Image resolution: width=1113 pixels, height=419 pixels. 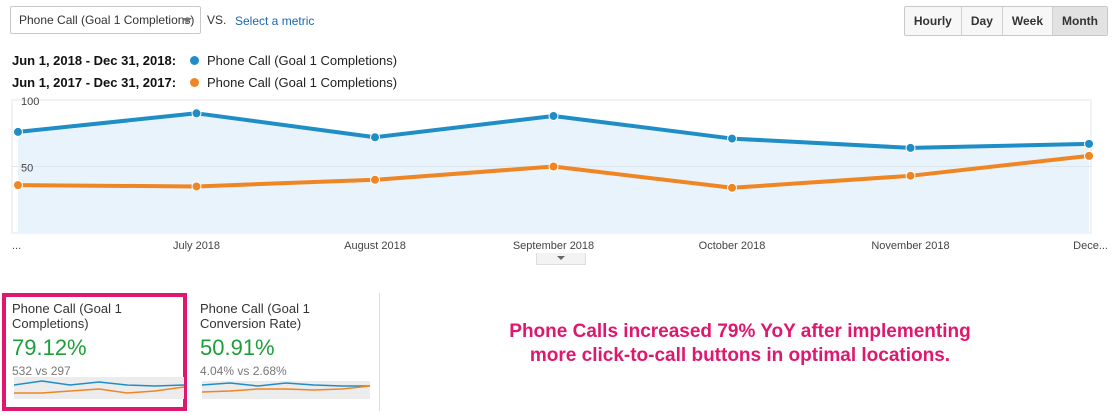 What do you see at coordinates (187, 20) in the screenshot?
I see `chevron-down-icon` at bounding box center [187, 20].